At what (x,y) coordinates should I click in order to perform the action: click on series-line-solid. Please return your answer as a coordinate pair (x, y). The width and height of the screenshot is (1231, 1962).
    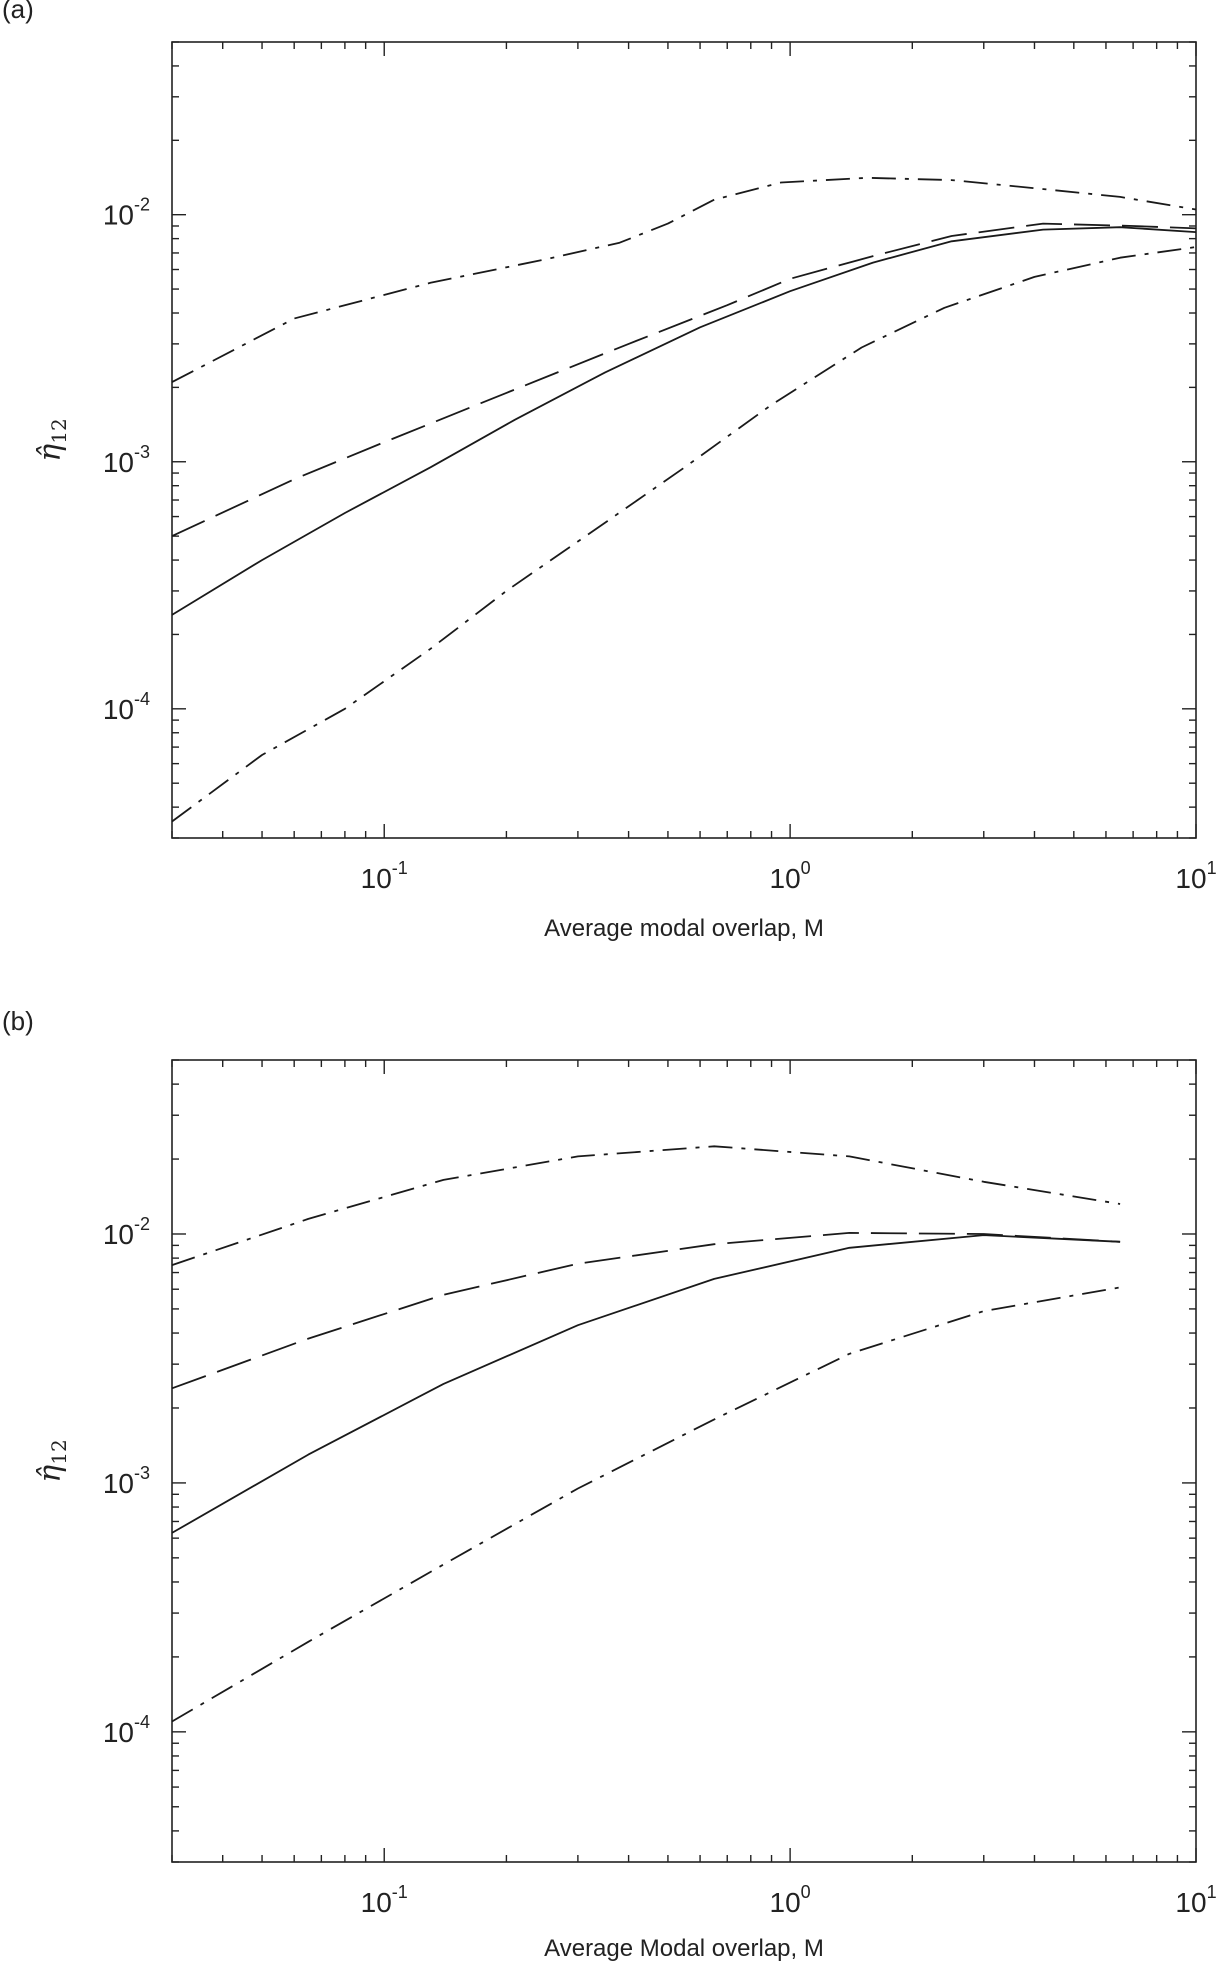
    Looking at the image, I should click on (646, 1384).